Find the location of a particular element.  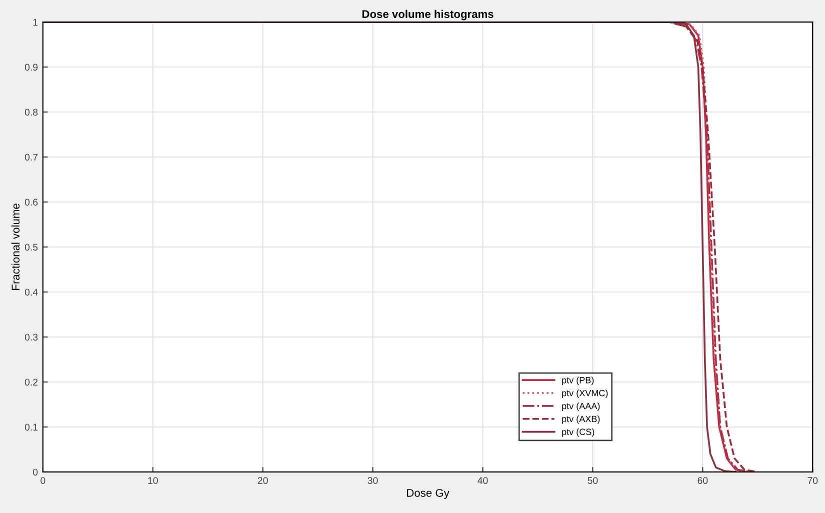

y-tick-label: 0.1 is located at coordinates (31, 427).